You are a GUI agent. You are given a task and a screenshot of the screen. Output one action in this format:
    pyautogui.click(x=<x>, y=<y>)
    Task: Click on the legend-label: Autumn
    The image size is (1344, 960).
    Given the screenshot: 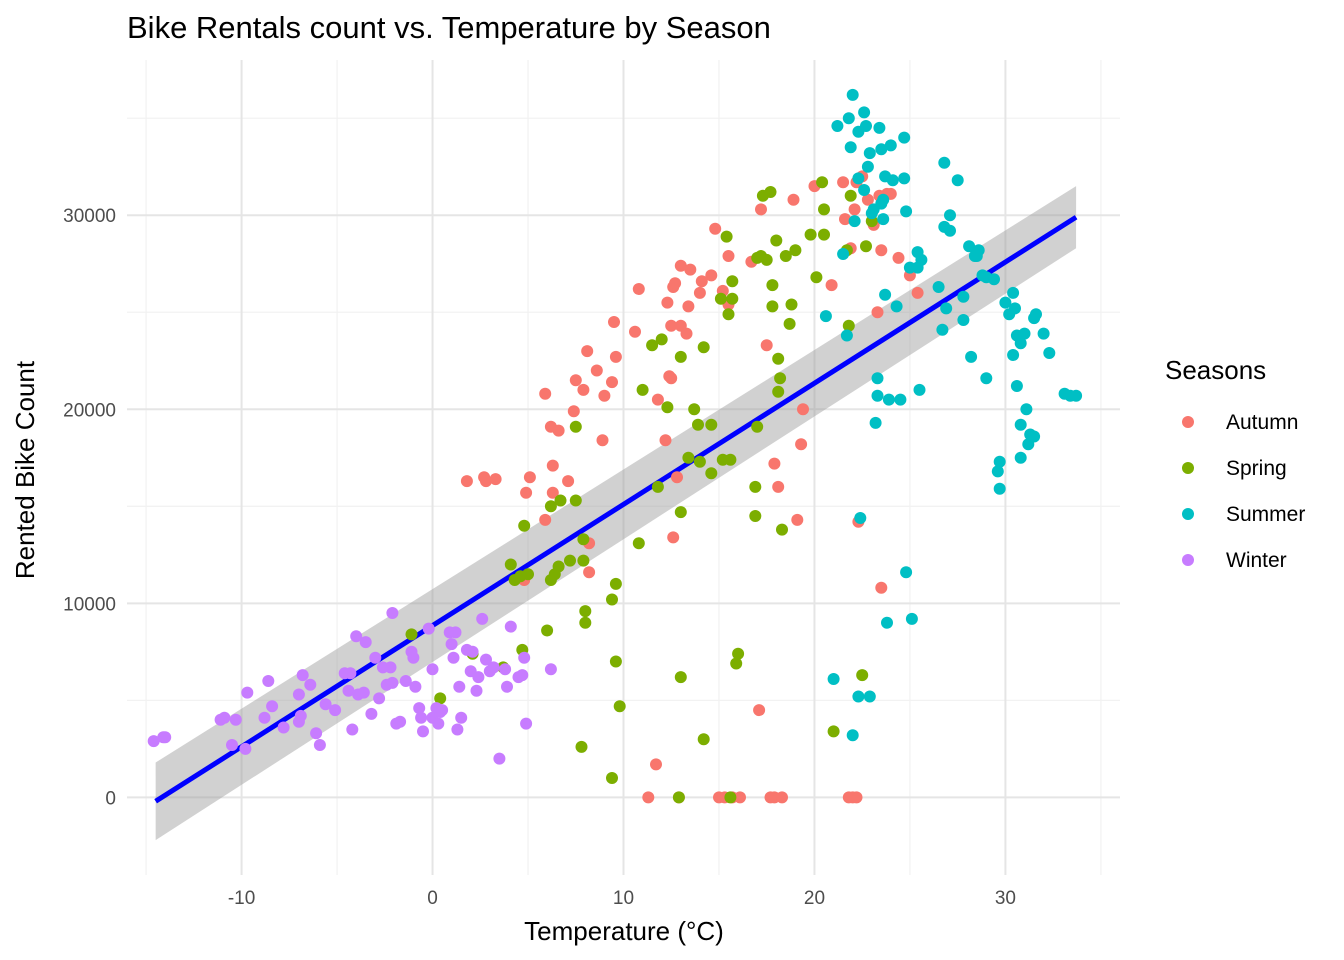 What is the action you would take?
    pyautogui.click(x=1262, y=422)
    